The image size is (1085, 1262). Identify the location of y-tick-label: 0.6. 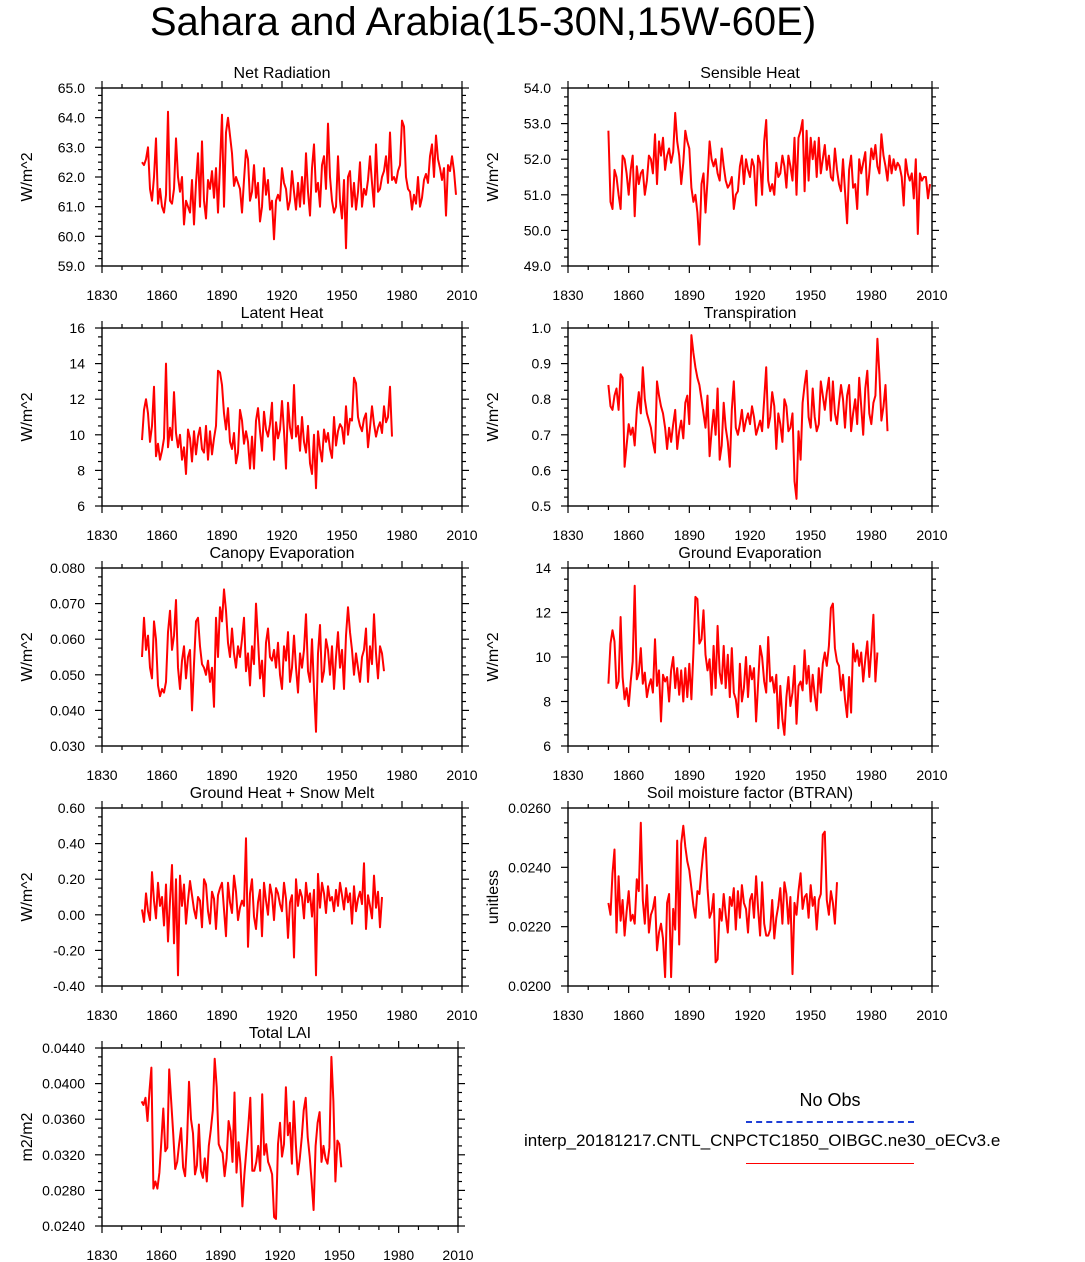
(542, 470).